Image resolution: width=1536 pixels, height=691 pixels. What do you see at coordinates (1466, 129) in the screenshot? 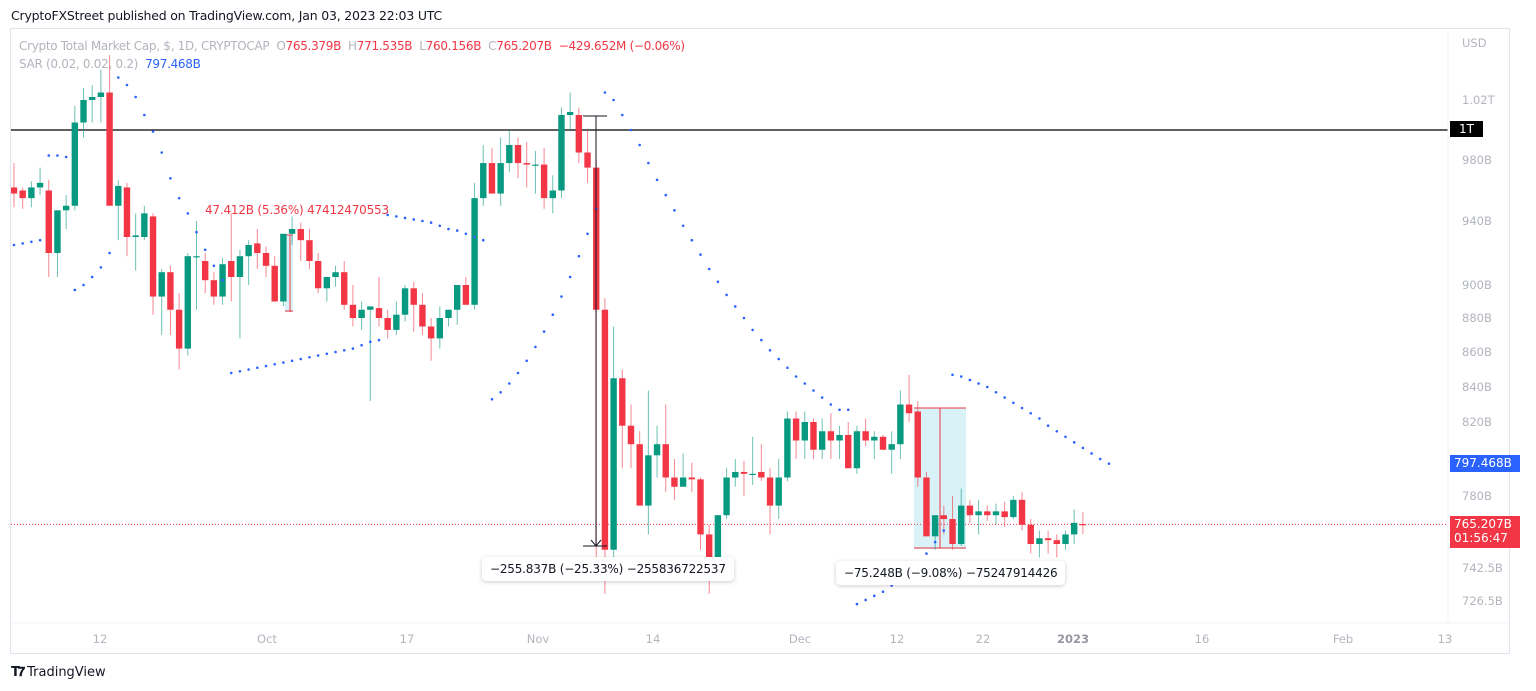
I see `horizontal-line-price-tag: 1T` at bounding box center [1466, 129].